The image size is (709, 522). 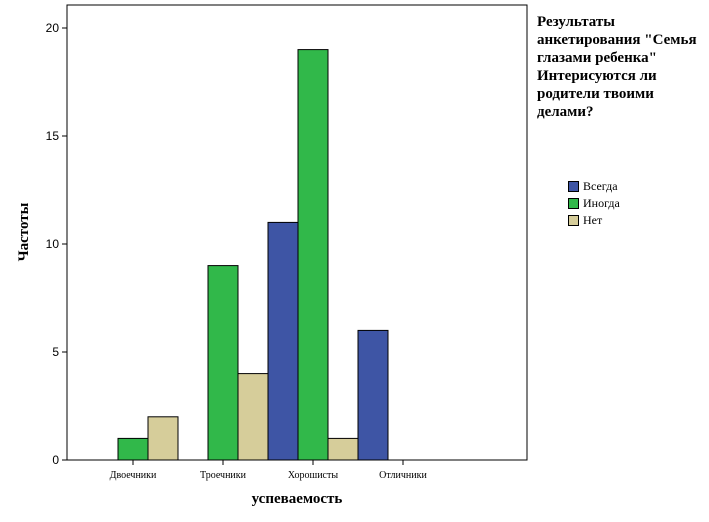 What do you see at coordinates (573, 186) in the screenshot?
I see `legend-swatch-vsegda` at bounding box center [573, 186].